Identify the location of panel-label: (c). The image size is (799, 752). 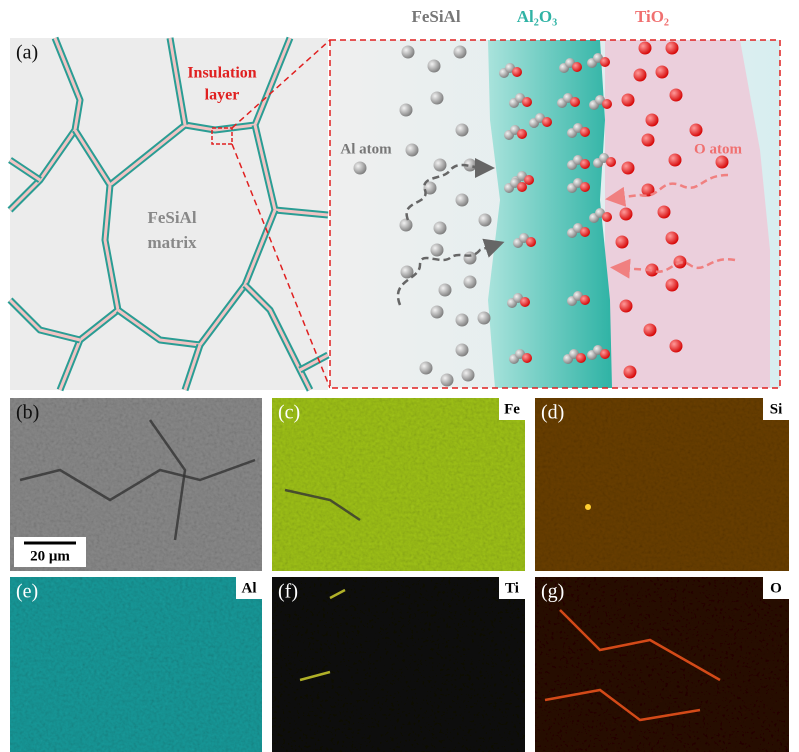
(289, 413).